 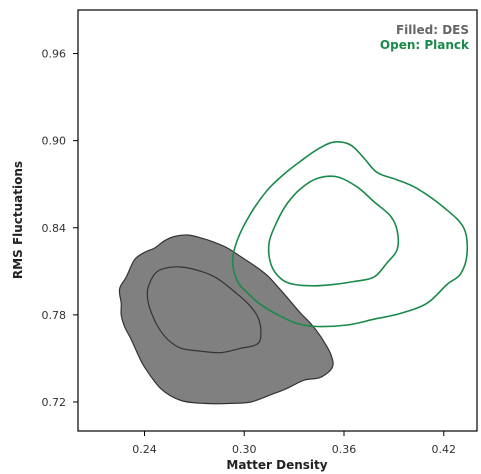 I want to click on y-axis-title: RMS Fluctuations, so click(x=18, y=220).